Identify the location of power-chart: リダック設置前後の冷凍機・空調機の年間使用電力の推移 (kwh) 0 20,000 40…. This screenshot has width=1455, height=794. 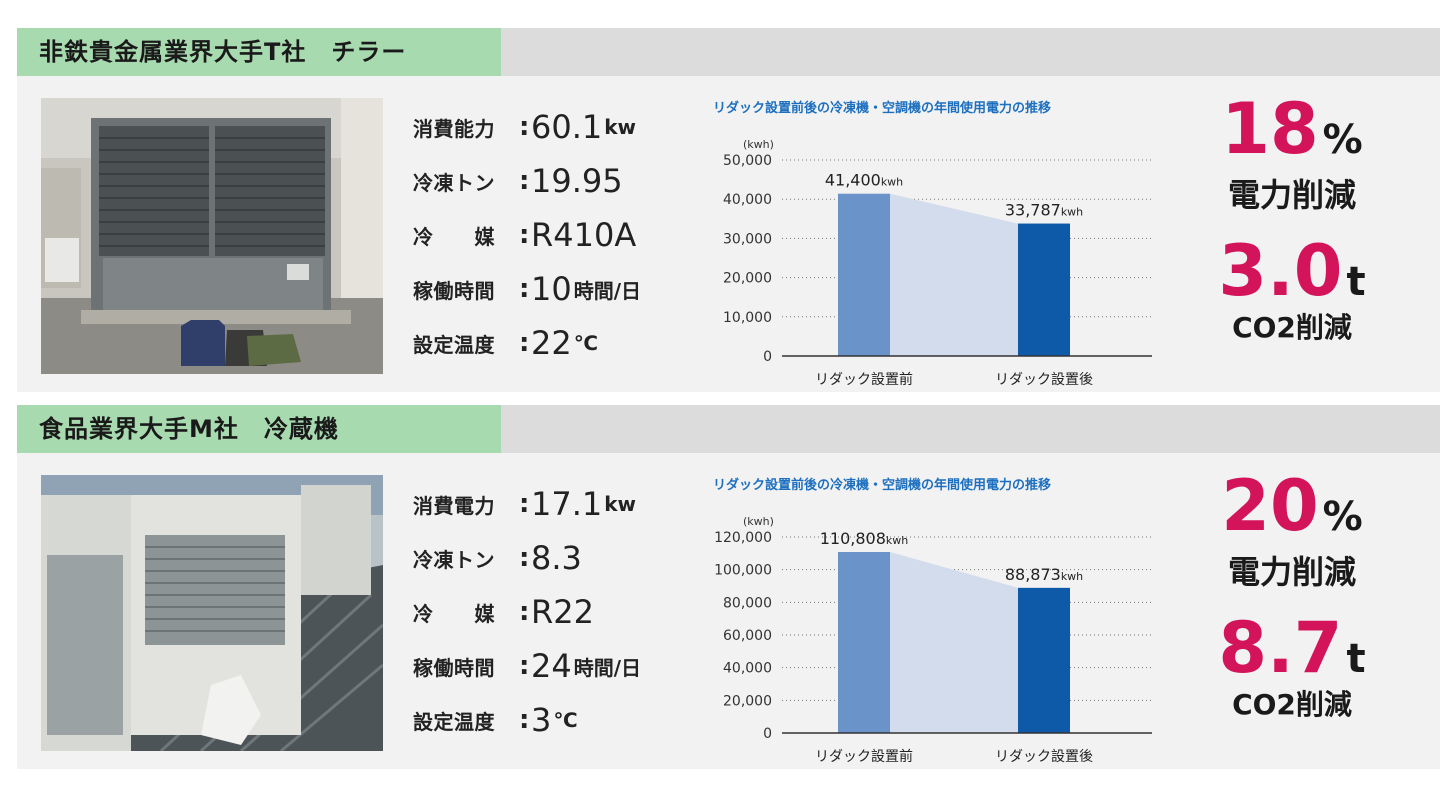
(927, 615).